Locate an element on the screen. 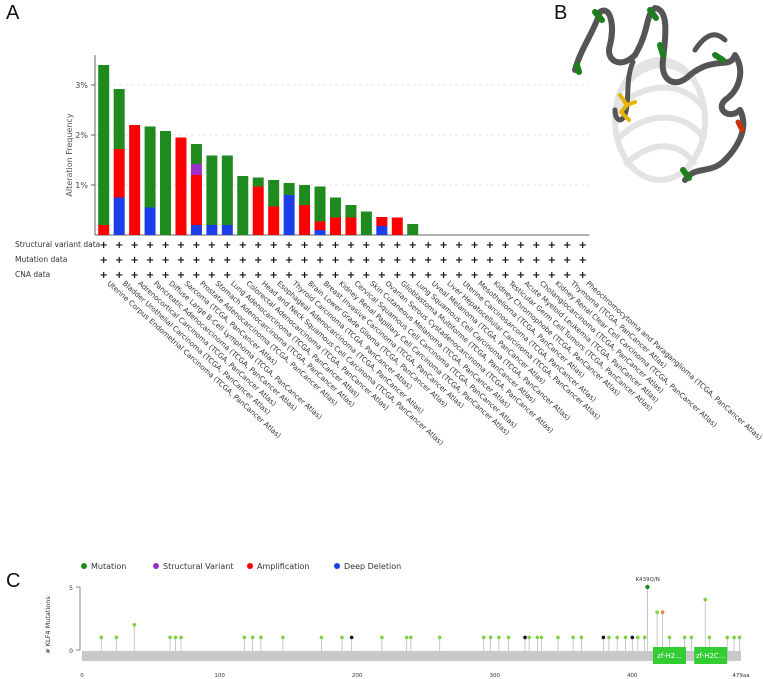 The height and width of the screenshot is (679, 763). y-tick-label: 3% is located at coordinates (81, 85).